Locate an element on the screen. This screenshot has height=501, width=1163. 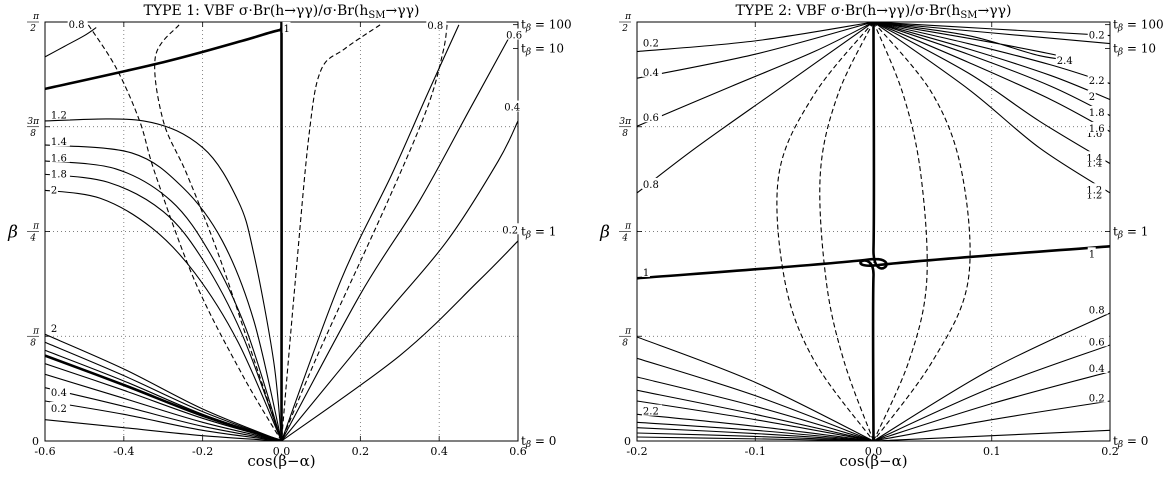
y-tick-label-4: π4 is located at coordinates (33, 233).